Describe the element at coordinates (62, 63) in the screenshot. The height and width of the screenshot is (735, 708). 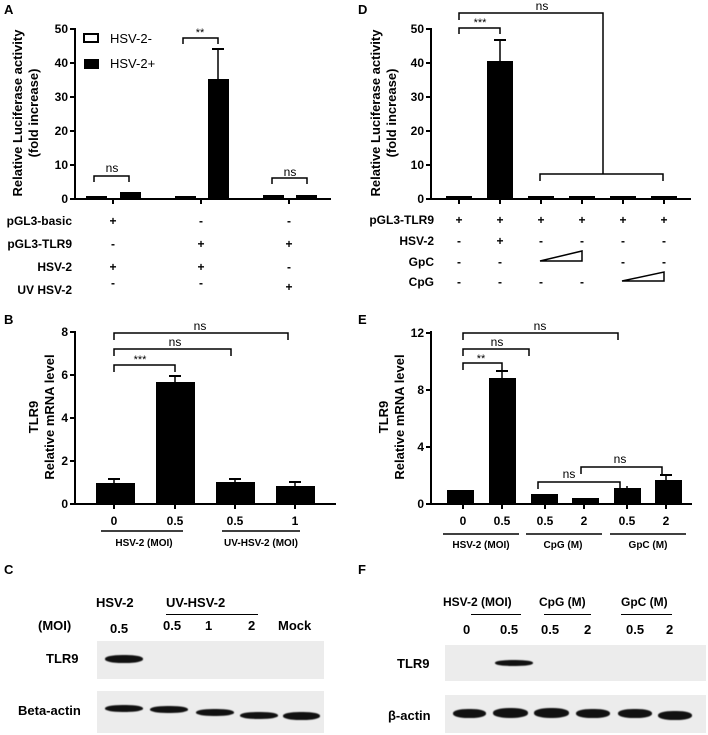
I see `ytick: 40` at that location.